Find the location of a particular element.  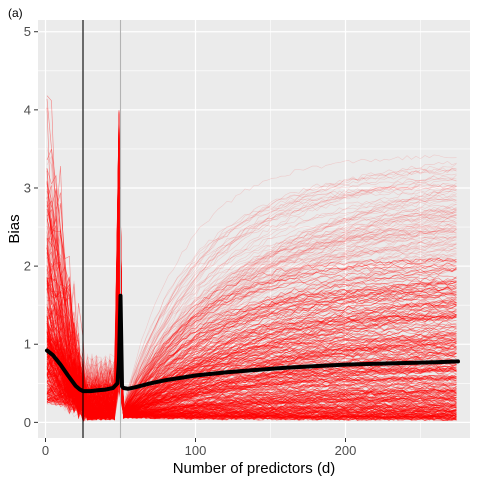

y-axis: 0 1 2 3 4 5 is located at coordinates (31, 227).